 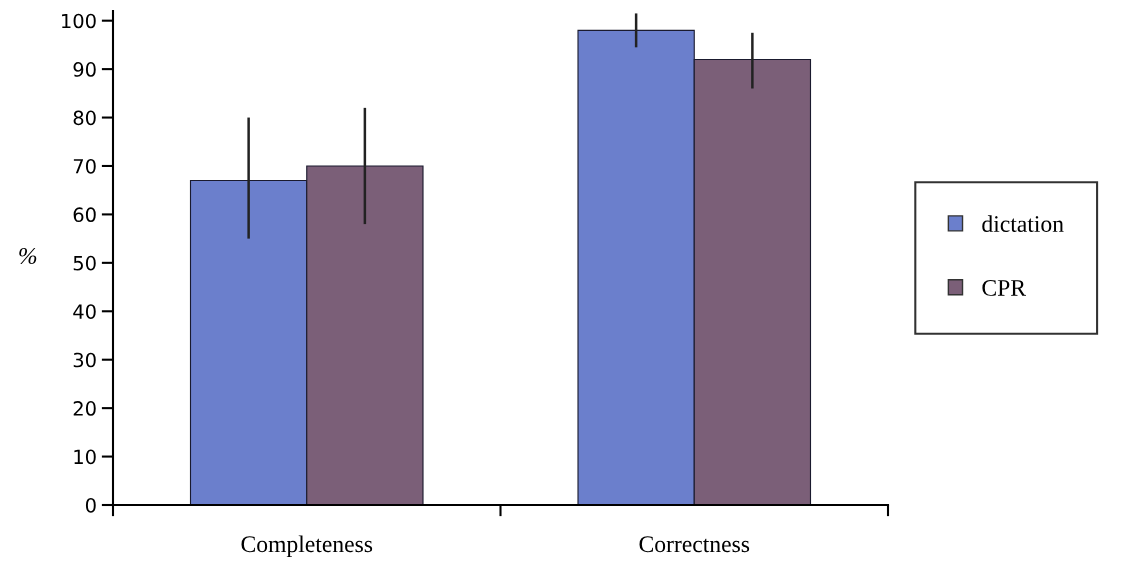 I want to click on y-tick-label: 100, so click(x=79, y=21).